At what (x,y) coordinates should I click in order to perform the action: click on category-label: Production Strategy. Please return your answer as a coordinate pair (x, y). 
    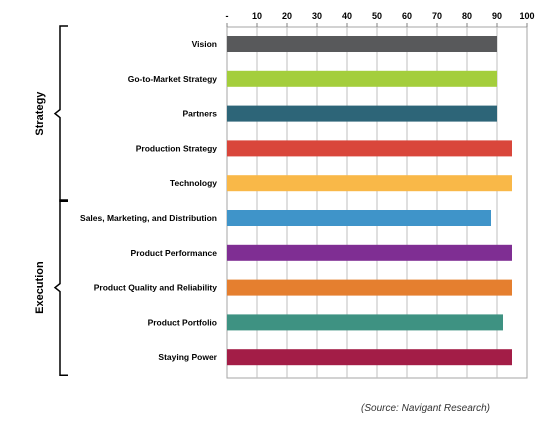
    Looking at the image, I should click on (177, 148).